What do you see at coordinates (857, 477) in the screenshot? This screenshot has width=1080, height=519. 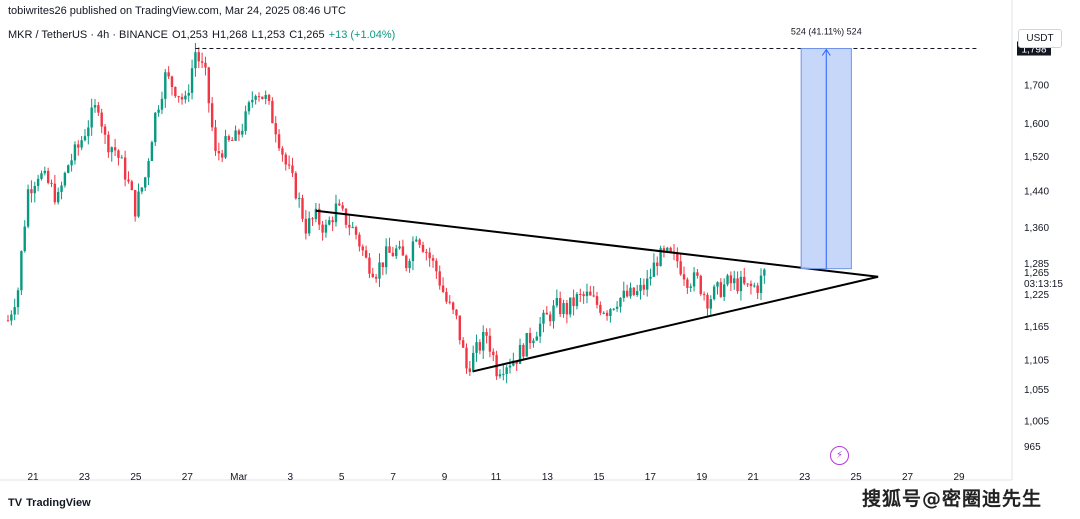 I see `x-tick-label: 25` at bounding box center [857, 477].